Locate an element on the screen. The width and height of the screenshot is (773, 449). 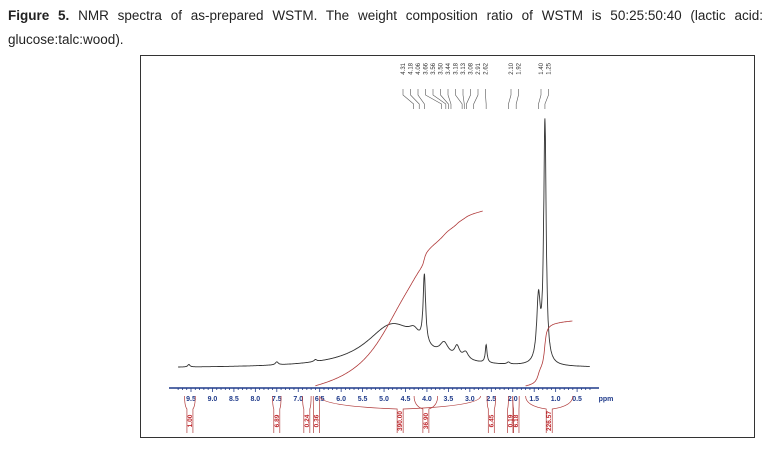
x-tick-label: 7.0 is located at coordinates (298, 399).